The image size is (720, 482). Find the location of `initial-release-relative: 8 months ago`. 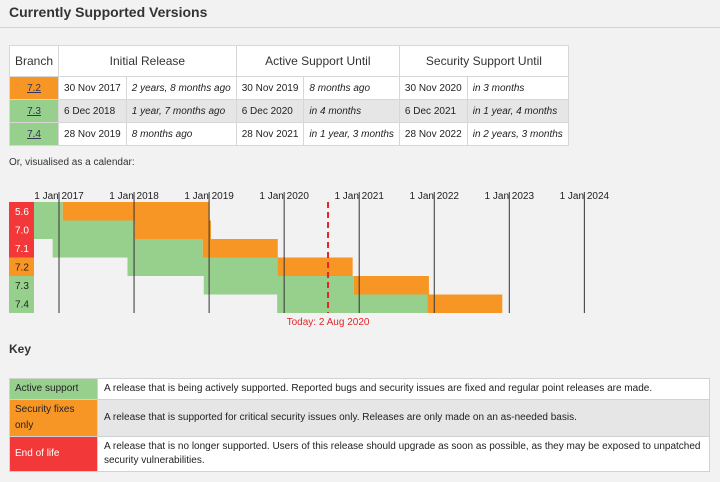

initial-release-relative: 8 months ago is located at coordinates (181, 134).